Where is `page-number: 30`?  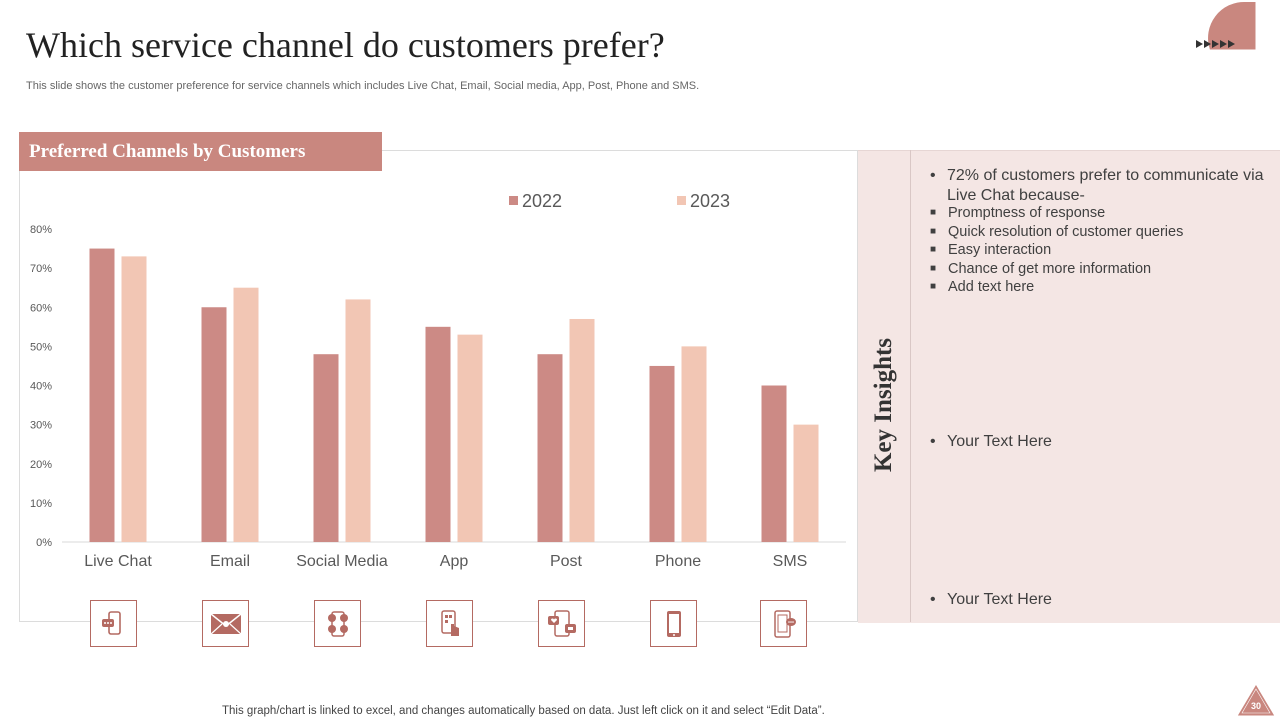 page-number: 30 is located at coordinates (1255, 706).